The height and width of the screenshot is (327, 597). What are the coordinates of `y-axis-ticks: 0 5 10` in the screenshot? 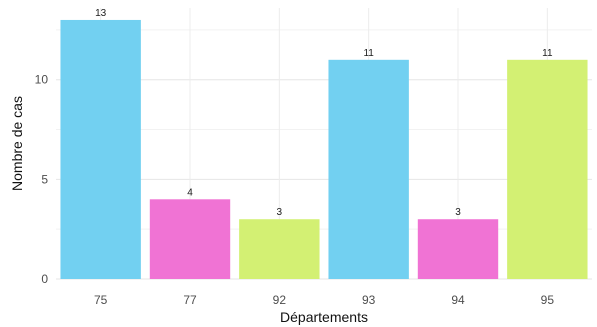 It's located at (42, 179).